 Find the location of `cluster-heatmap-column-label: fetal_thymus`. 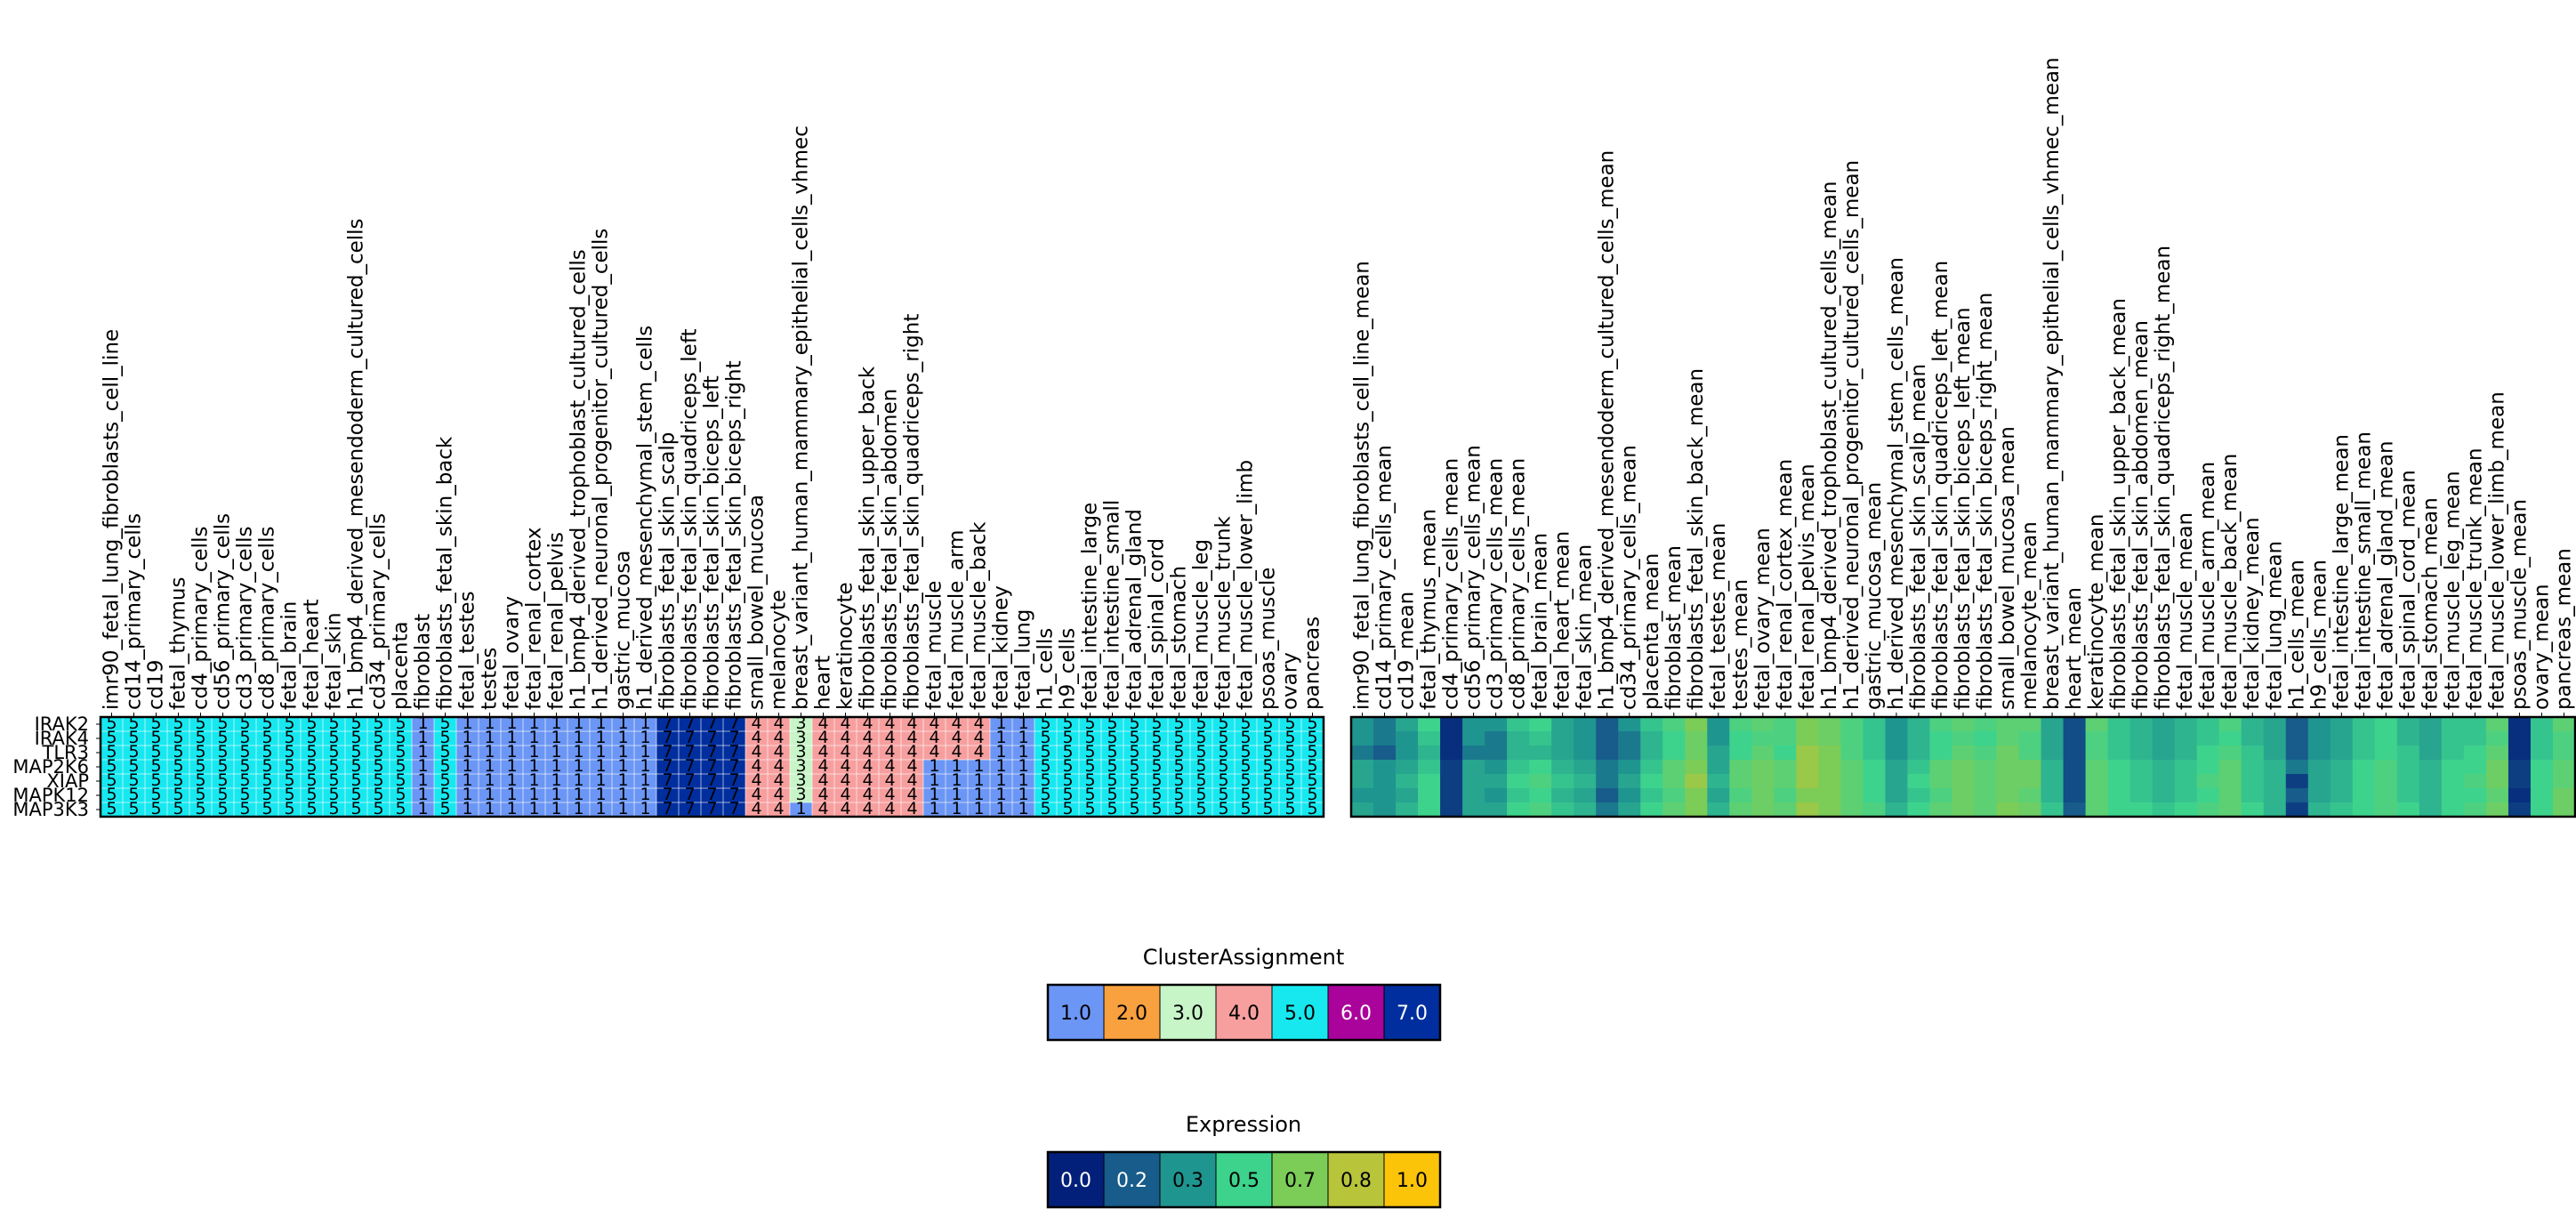

cluster-heatmap-column-label: fetal_thymus is located at coordinates (178, 643).